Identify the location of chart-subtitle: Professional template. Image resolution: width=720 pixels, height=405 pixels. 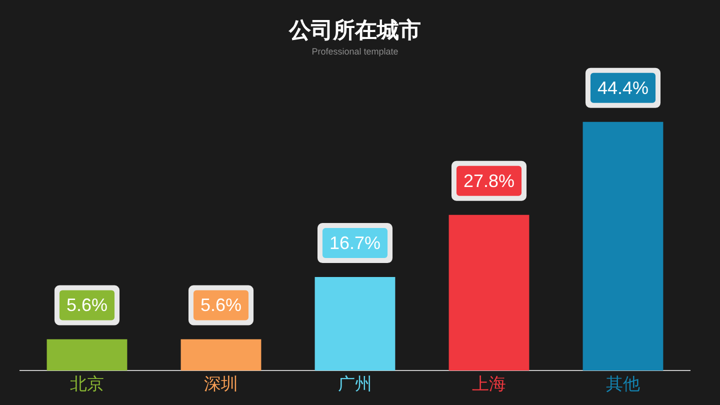
(355, 51).